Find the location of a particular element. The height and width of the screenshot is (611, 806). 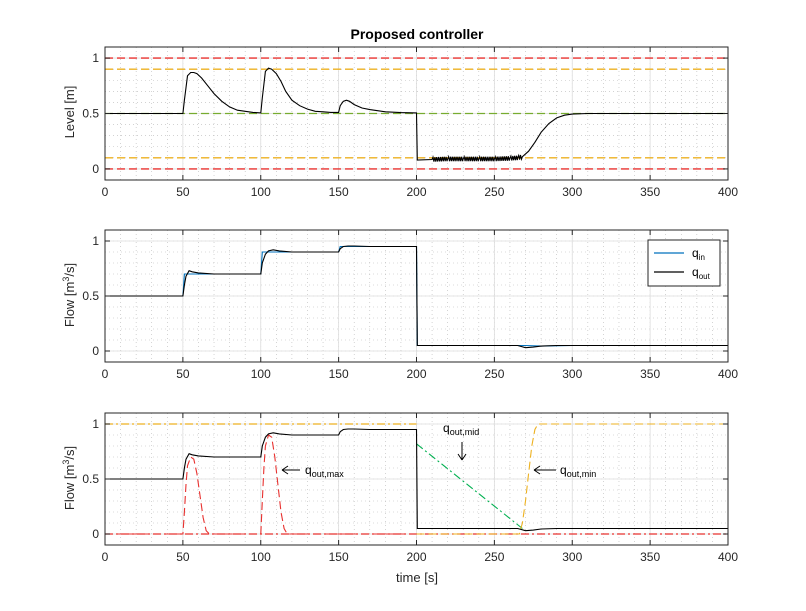

x-axis-label: time [s] is located at coordinates (417, 577).